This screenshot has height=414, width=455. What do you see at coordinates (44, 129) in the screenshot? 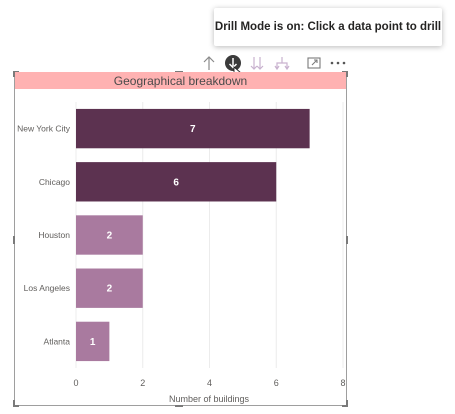
I see `category-label-new-york-city: New York City` at bounding box center [44, 129].